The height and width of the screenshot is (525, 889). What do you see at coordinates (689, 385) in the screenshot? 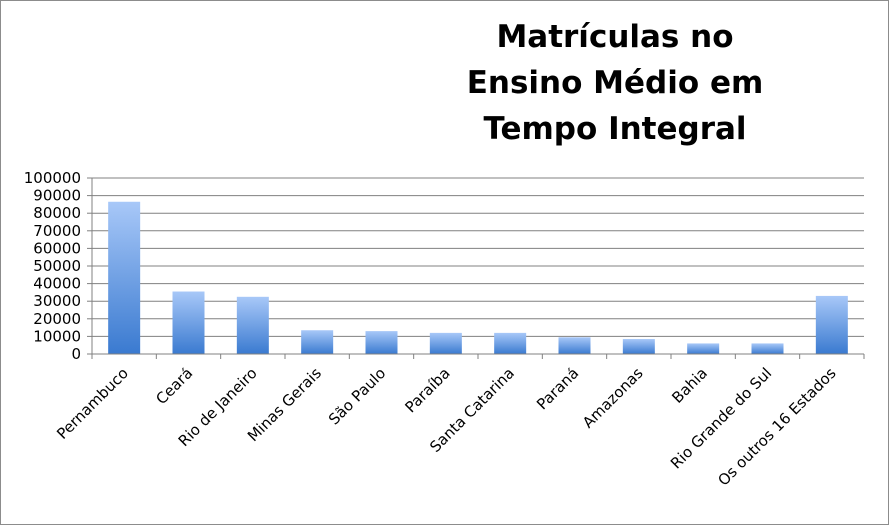
I see `x-category-label: Bahia` at bounding box center [689, 385].